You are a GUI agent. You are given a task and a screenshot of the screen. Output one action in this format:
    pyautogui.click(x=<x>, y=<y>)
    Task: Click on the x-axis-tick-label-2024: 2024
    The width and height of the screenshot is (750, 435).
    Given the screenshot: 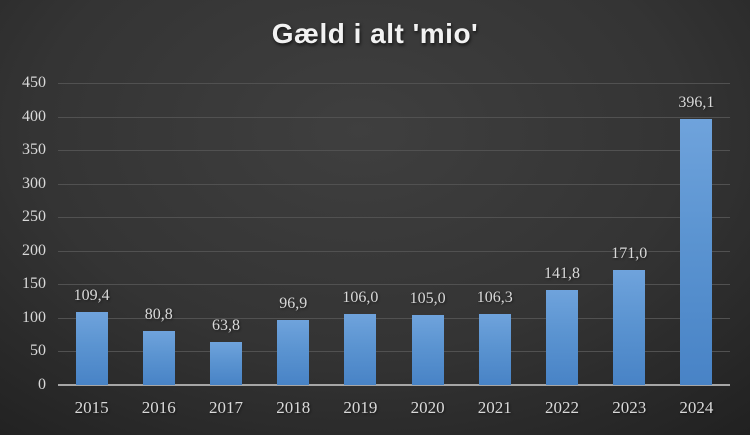 What is the action you would take?
    pyautogui.click(x=696, y=407)
    